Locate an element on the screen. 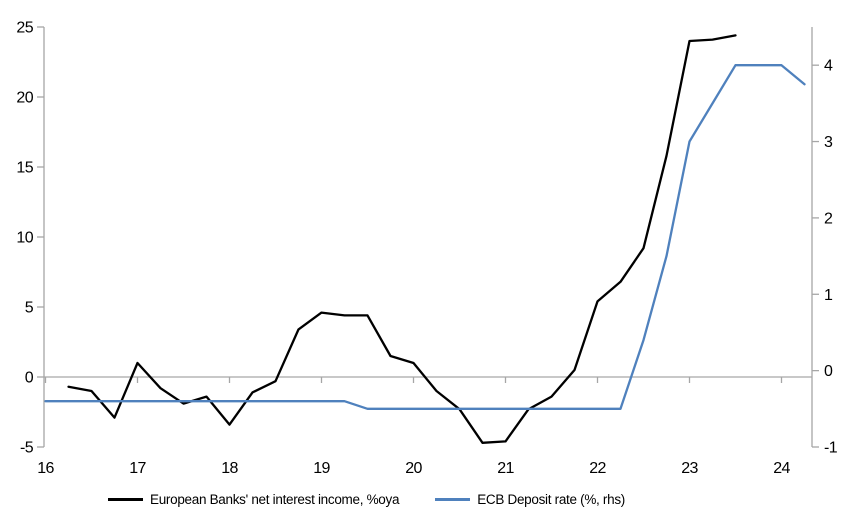  left-axis-tick-label: 5 is located at coordinates (29, 308).